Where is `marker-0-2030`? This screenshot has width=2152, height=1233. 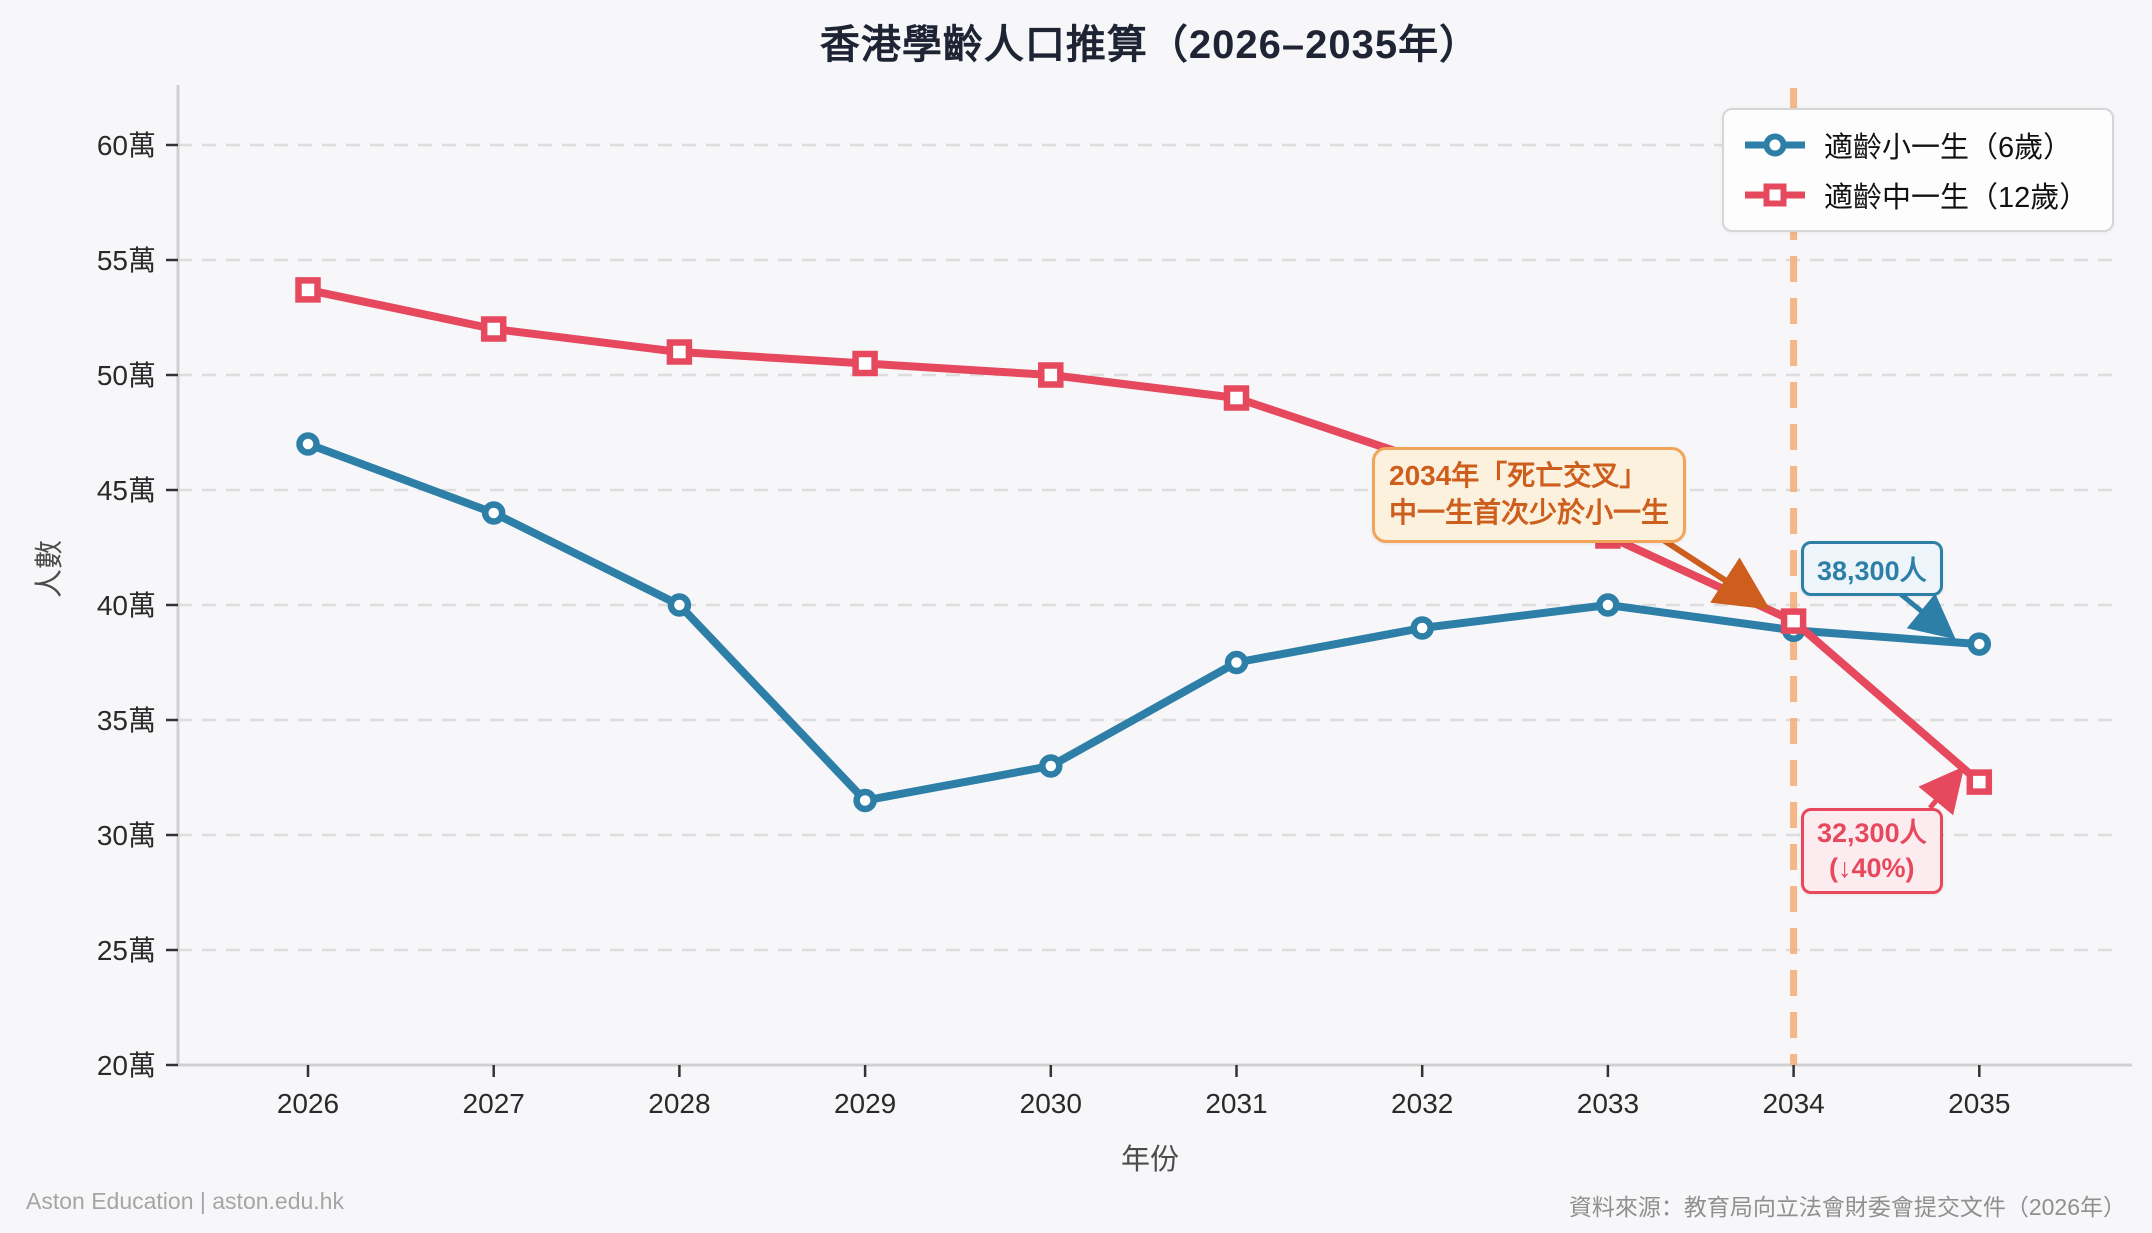 marker-0-2030 is located at coordinates (1051, 766).